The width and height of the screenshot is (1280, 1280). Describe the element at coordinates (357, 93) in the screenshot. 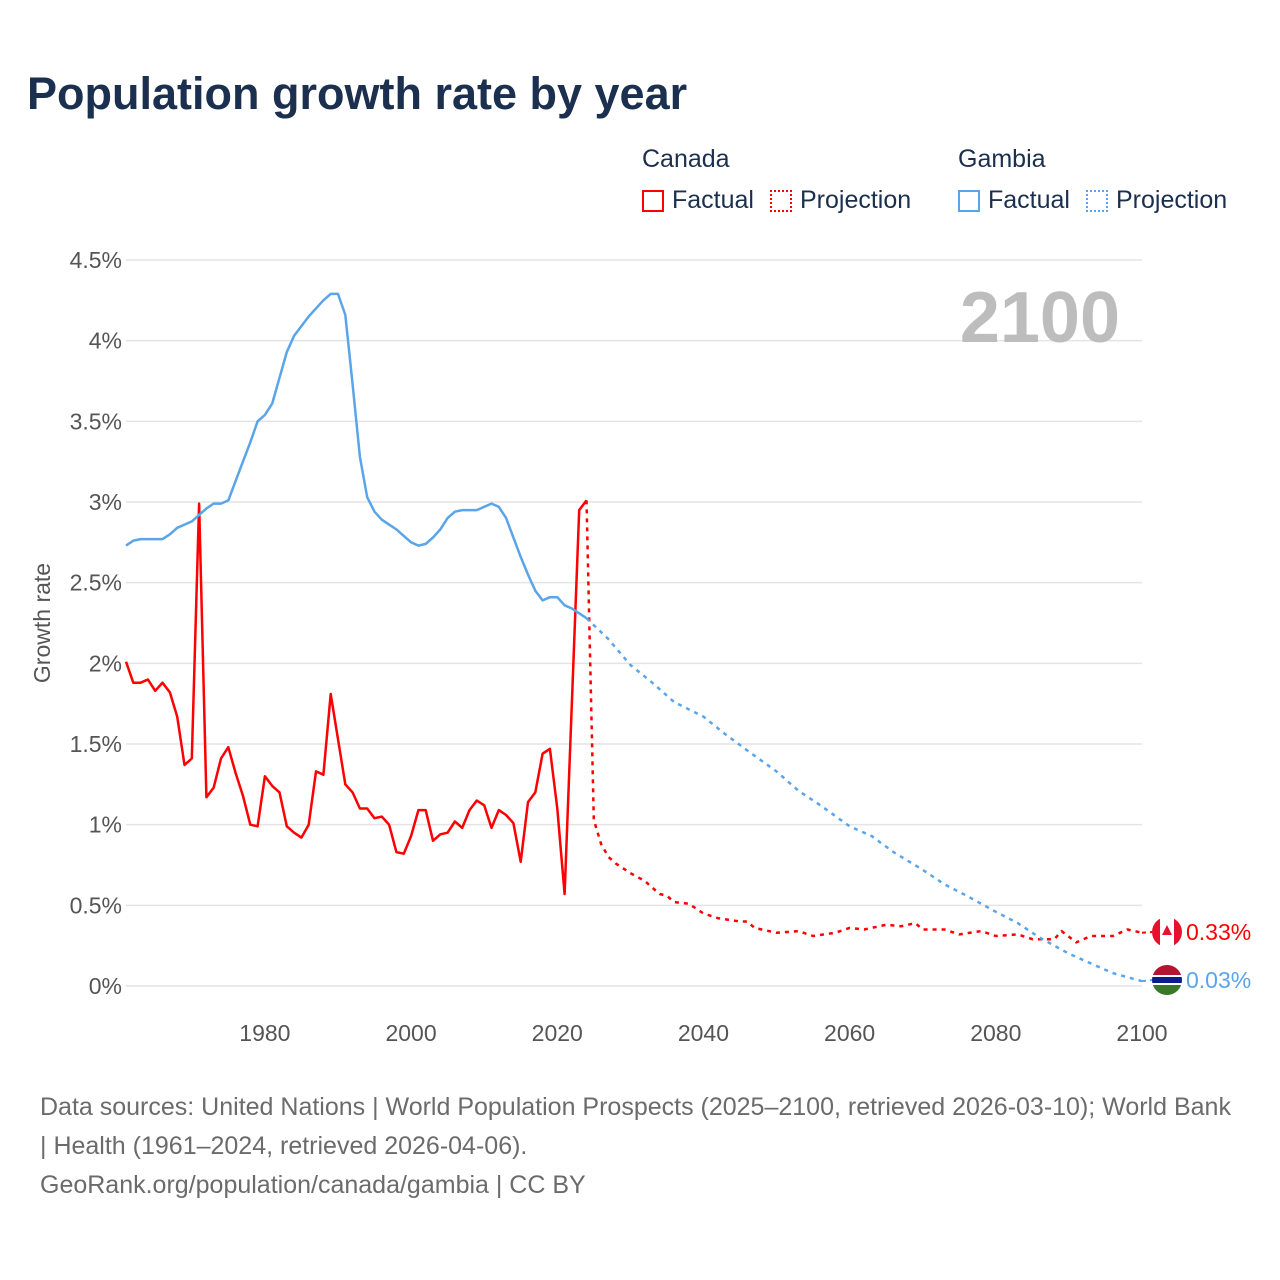

I see `chart-title: Population growth rate by year` at that location.